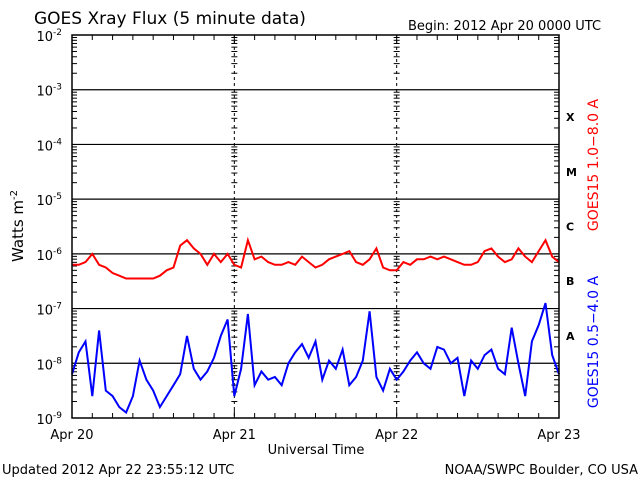 This screenshot has width=640, height=480. I want to click on x-tick-label: Apr 23, so click(558, 435).